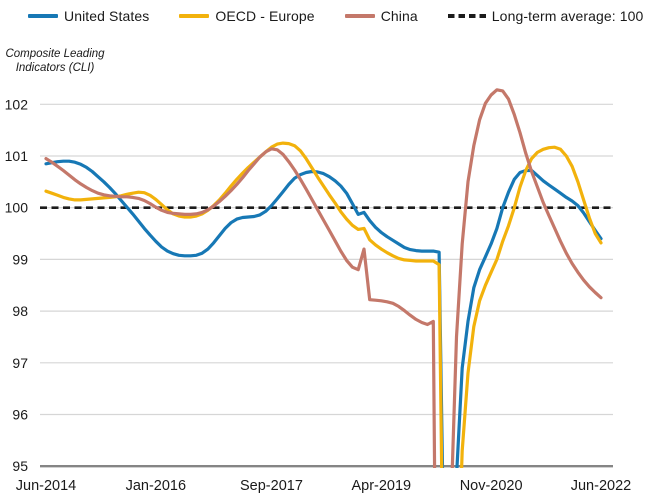 The width and height of the screenshot is (653, 499). What do you see at coordinates (46, 486) in the screenshot?
I see `x-tick-label: Jun-2014` at bounding box center [46, 486].